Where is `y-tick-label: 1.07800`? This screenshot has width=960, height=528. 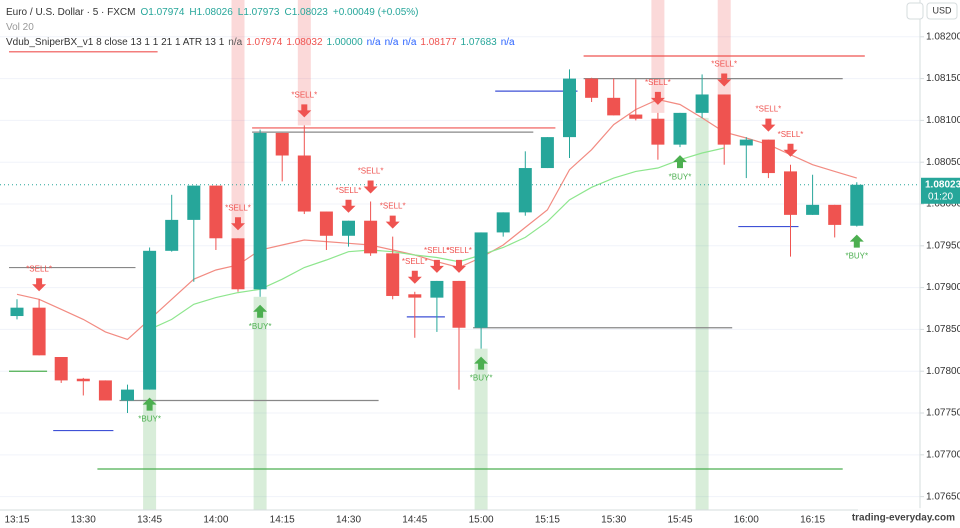
y-tick-label: 1.07800 is located at coordinates (943, 371).